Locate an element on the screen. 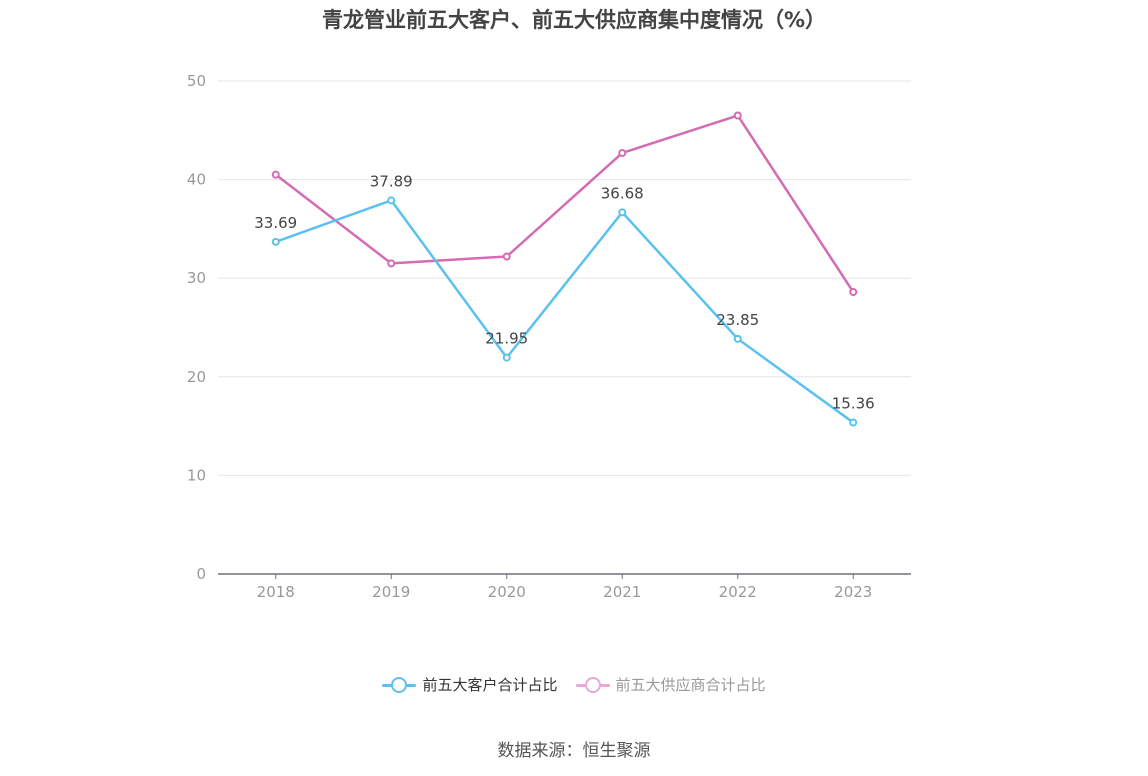 The height and width of the screenshot is (776, 1148). y-tick-label: 0 is located at coordinates (201, 574).